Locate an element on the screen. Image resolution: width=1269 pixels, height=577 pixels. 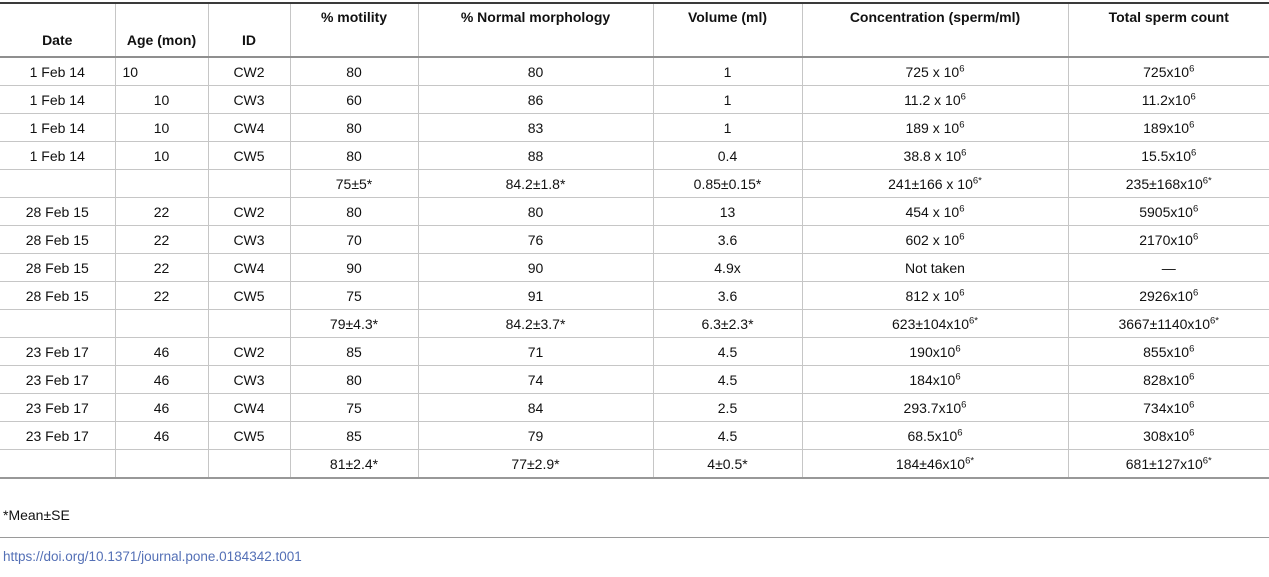
column-header: Age (mon) is located at coordinates (162, 30).